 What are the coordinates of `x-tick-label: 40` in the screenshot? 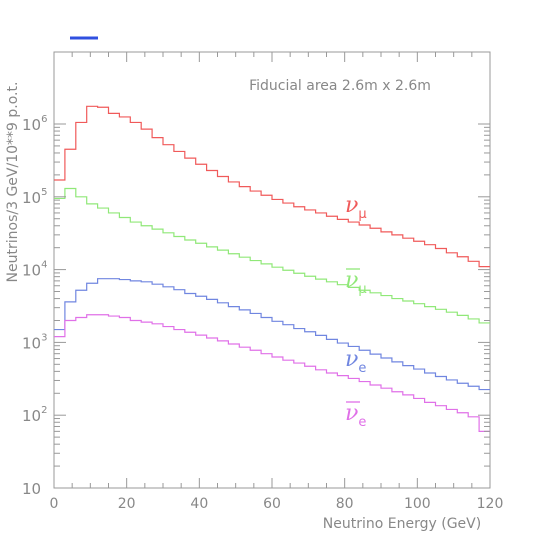 It's located at (199, 504).